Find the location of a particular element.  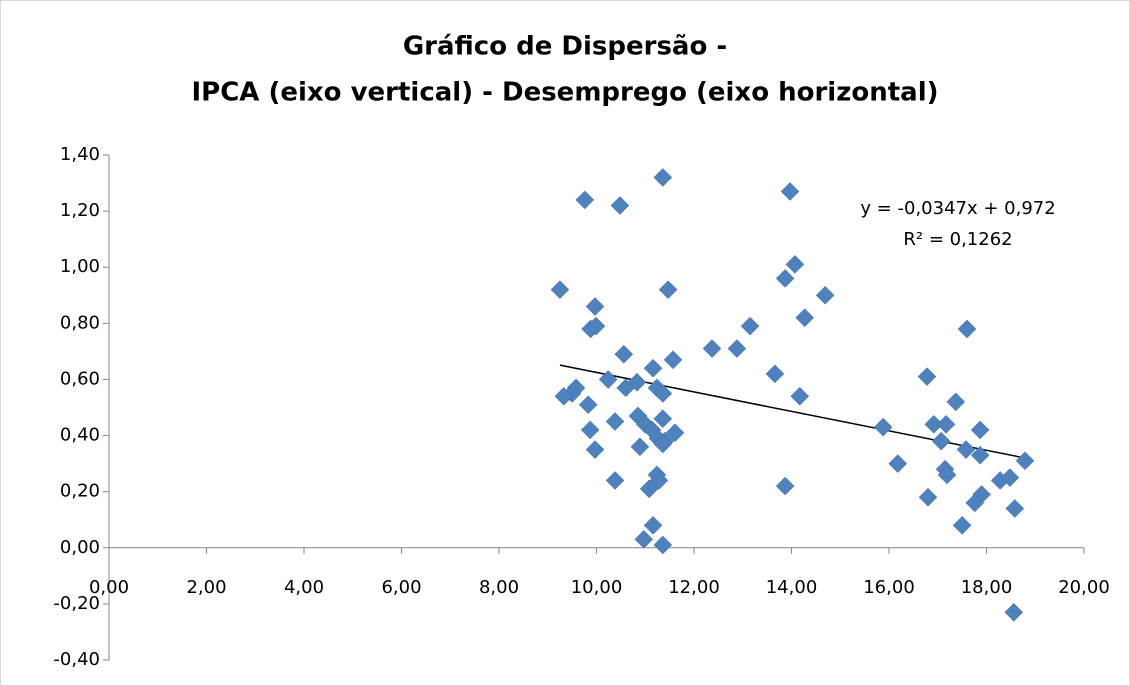

x-tick-label: 18,00 is located at coordinates (987, 587).